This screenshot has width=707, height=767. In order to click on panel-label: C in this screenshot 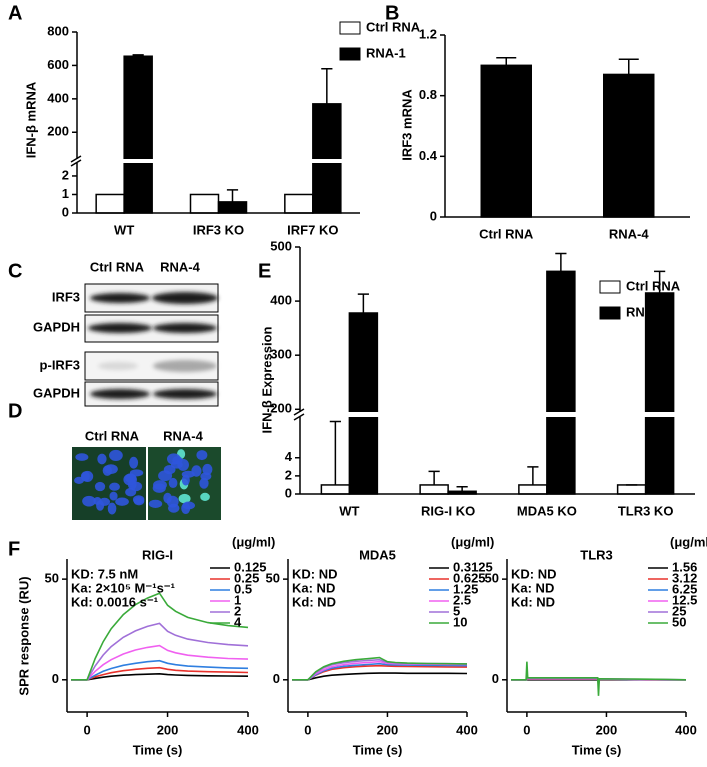, I will do `click(15, 271)`.